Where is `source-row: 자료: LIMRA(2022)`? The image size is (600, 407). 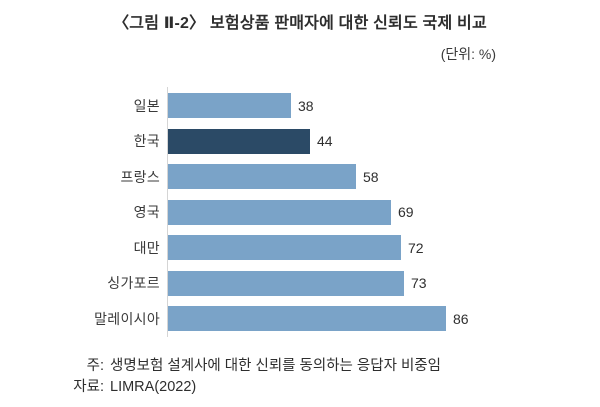
source-row: 자료: LIMRA(2022) is located at coordinates (250, 387).